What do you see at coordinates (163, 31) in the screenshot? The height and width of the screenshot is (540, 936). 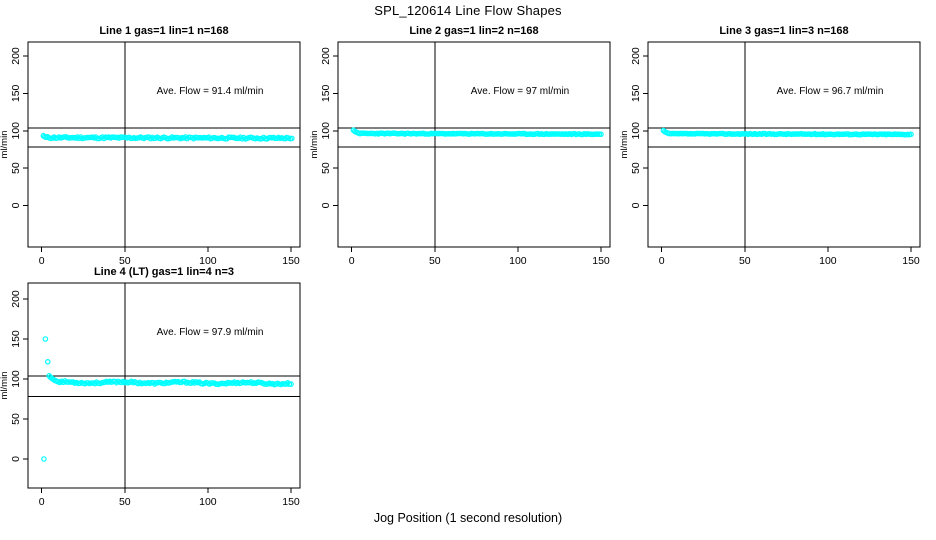 I see `panel-title: Line 1 gas=1 lin=1 n=168` at bounding box center [163, 31].